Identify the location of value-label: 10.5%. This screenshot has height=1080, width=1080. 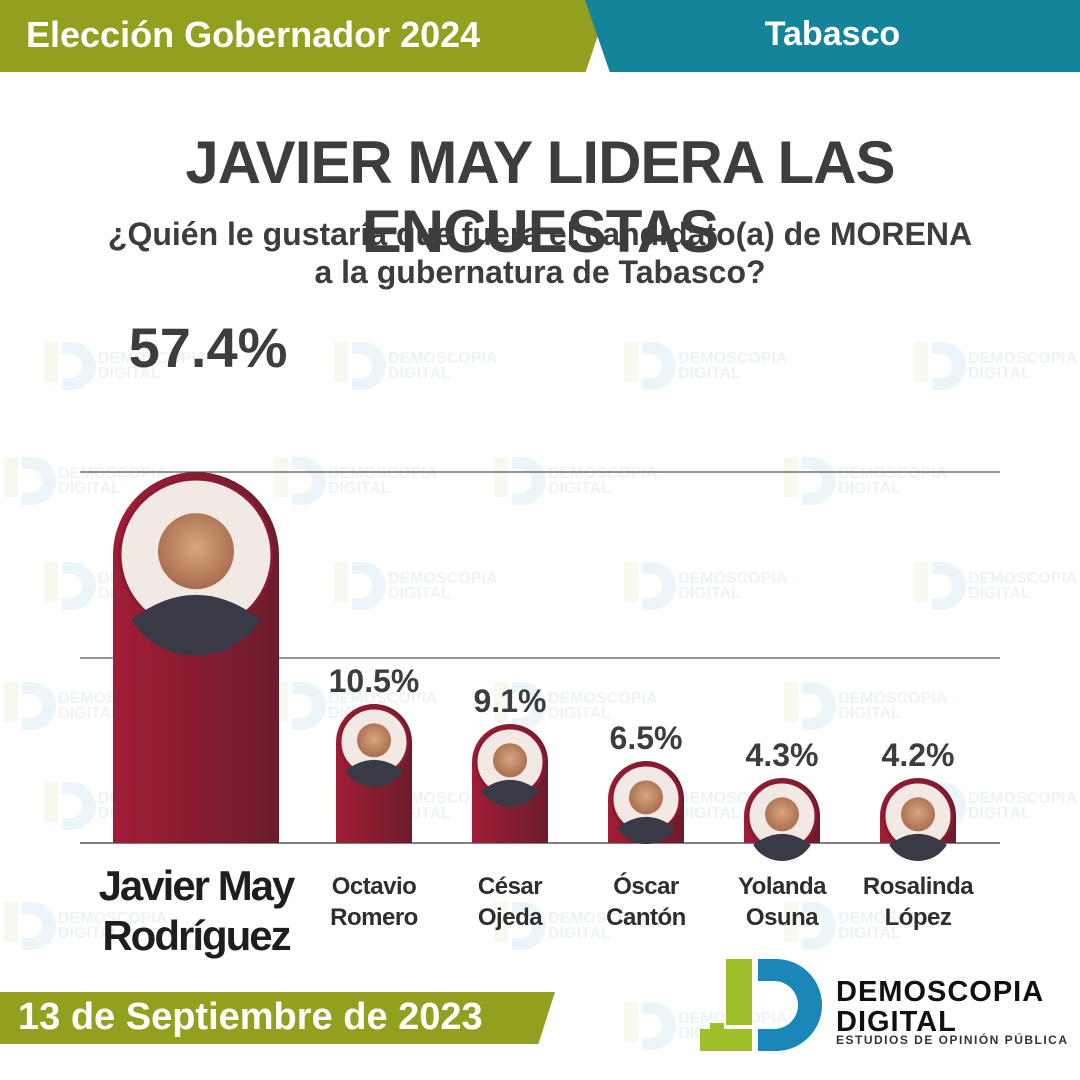
(374, 681).